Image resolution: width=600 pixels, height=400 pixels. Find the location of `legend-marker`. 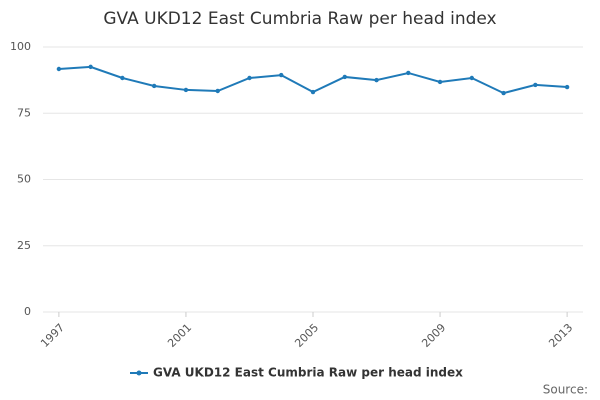

legend-marker is located at coordinates (139, 373).